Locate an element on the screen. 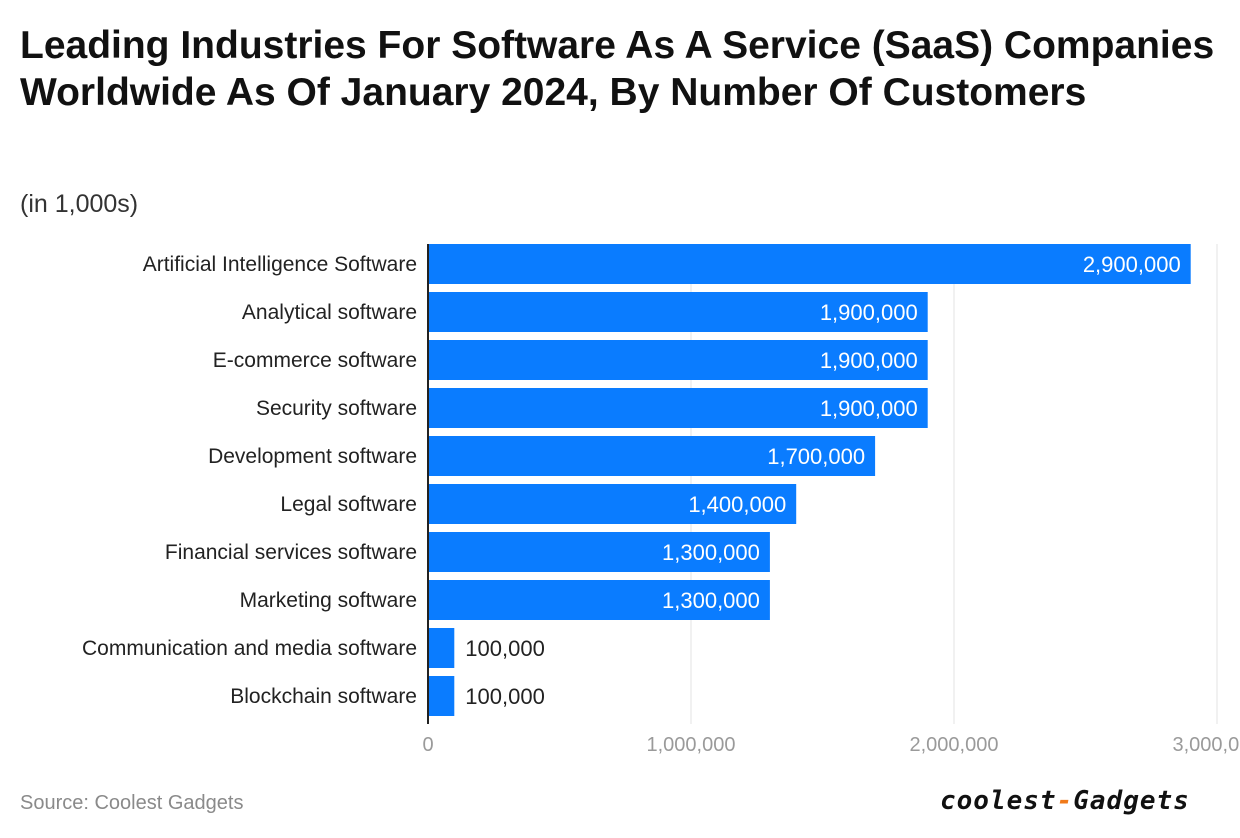  logo-text-1: coolest is located at coordinates (998, 801).